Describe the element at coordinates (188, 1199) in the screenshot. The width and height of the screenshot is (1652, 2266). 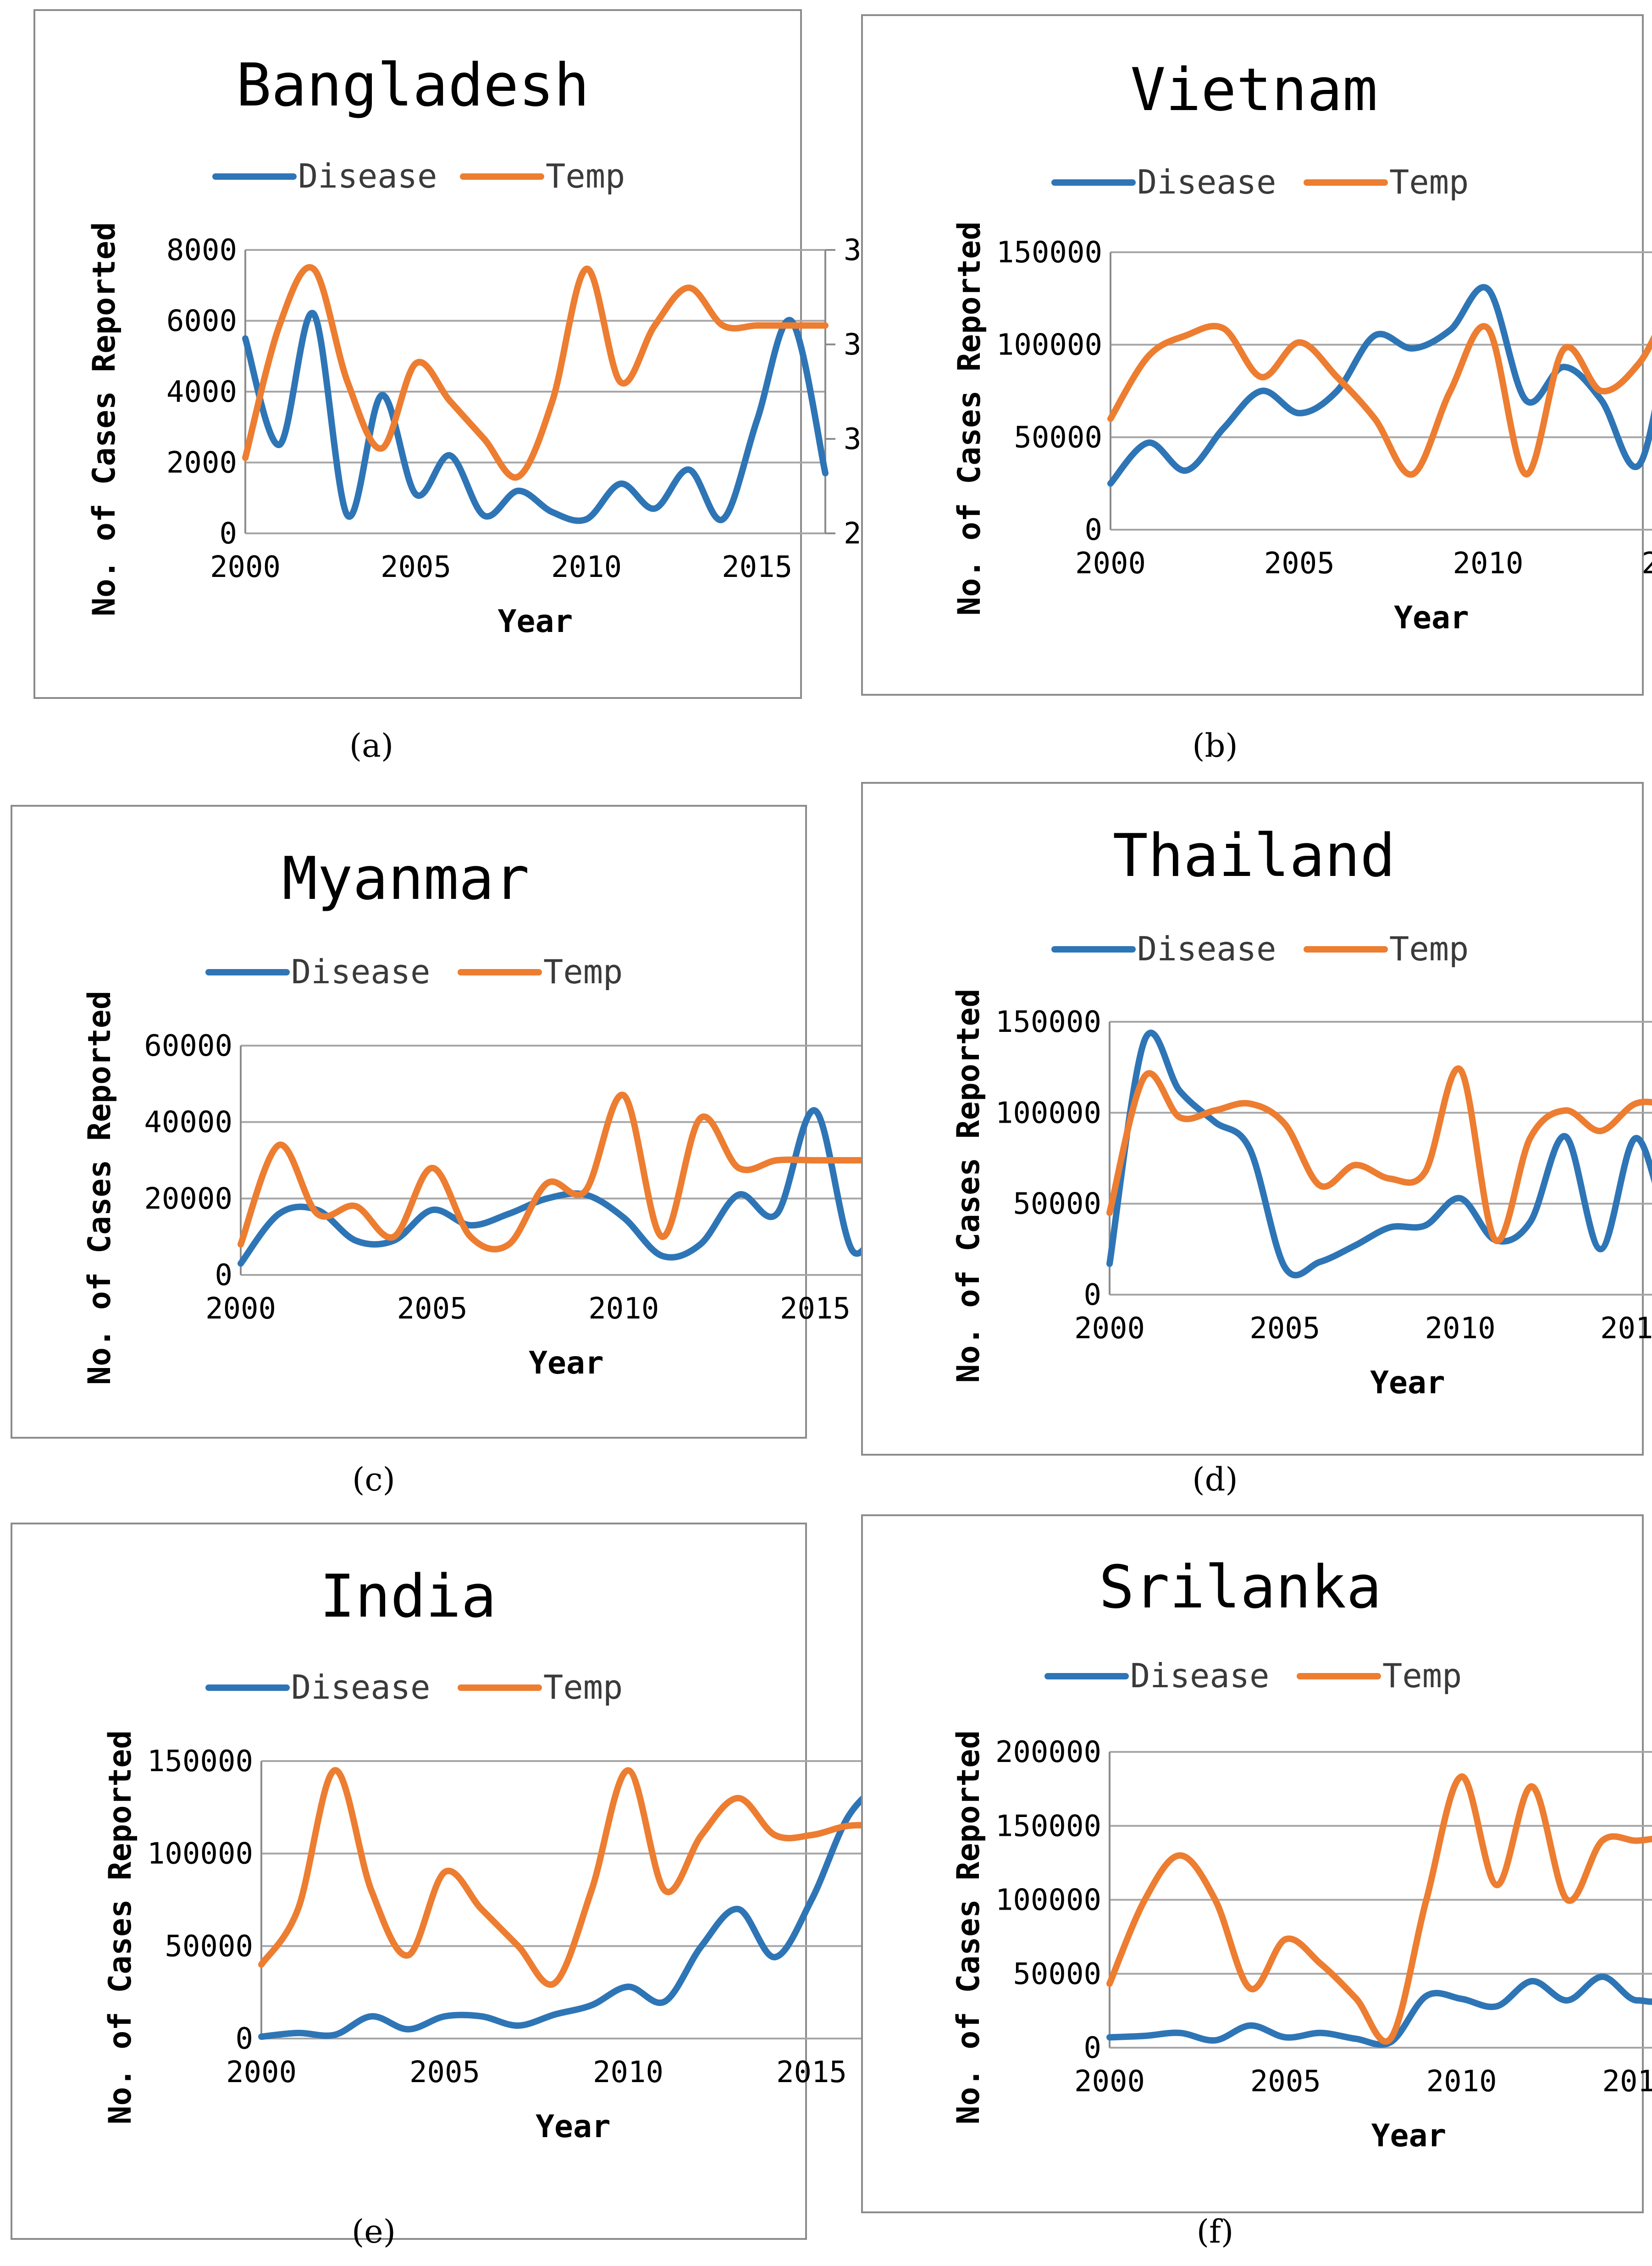
I see `y-tick-label: 20000` at that location.